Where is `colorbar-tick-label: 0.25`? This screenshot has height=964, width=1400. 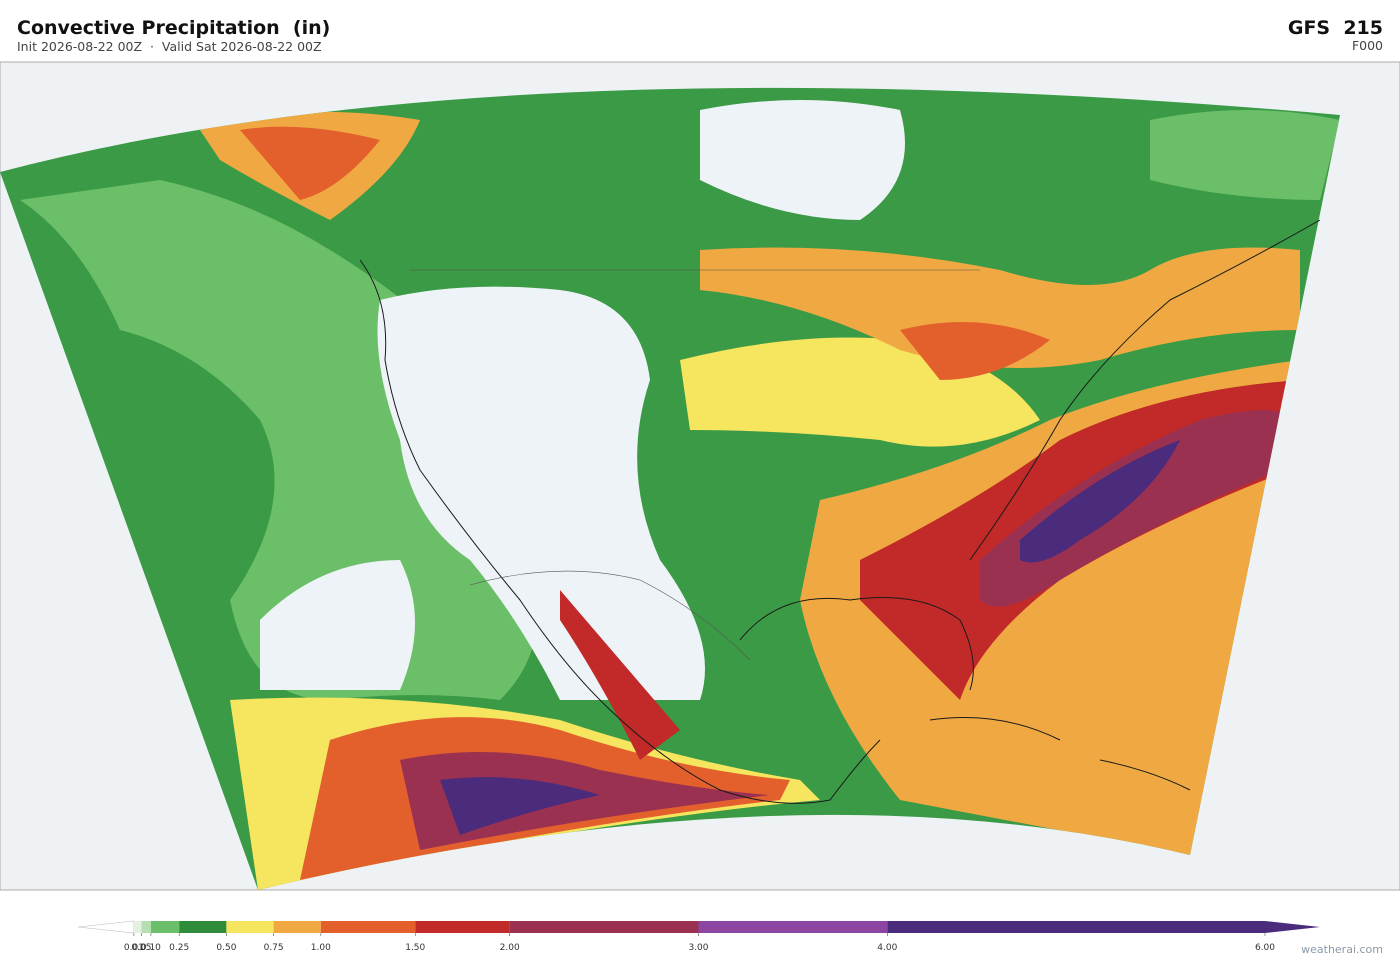 colorbar-tick-label: 0.25 is located at coordinates (179, 948).